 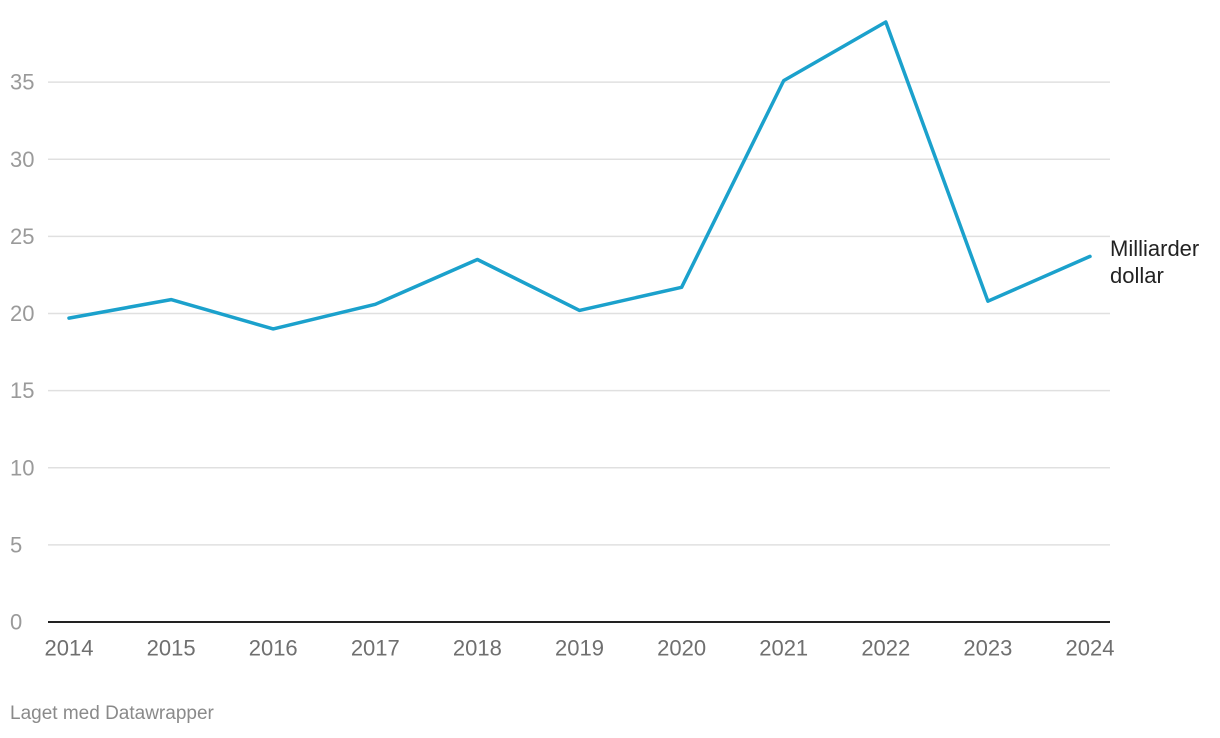 I want to click on y-tick-label: 0, so click(x=16, y=622).